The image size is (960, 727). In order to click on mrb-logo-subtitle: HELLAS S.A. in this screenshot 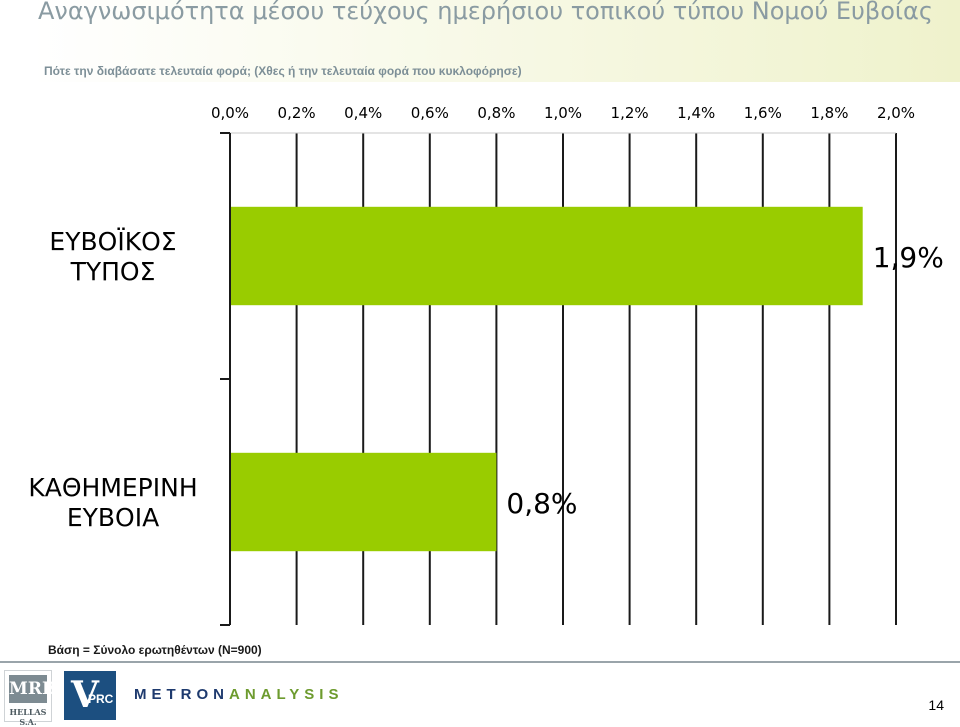, I will do `click(28, 717)`.